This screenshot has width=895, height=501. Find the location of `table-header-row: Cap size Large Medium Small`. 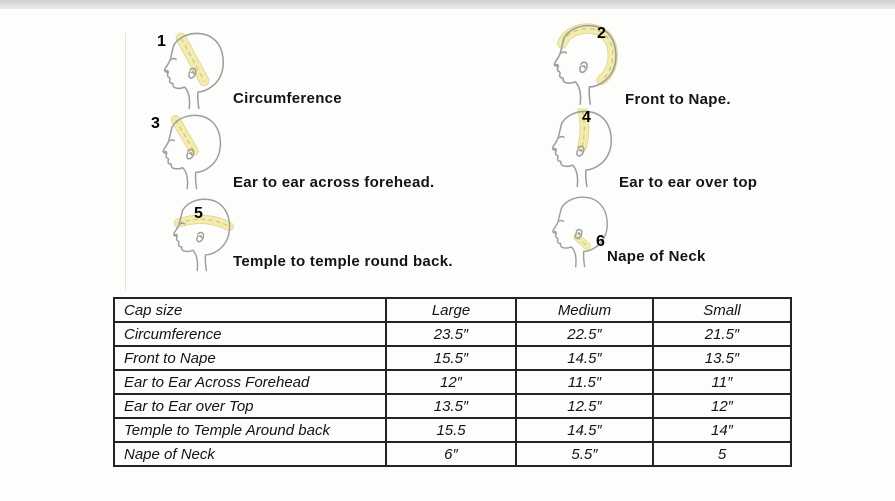

table-header-row: Cap size Large Medium Small is located at coordinates (452, 310).